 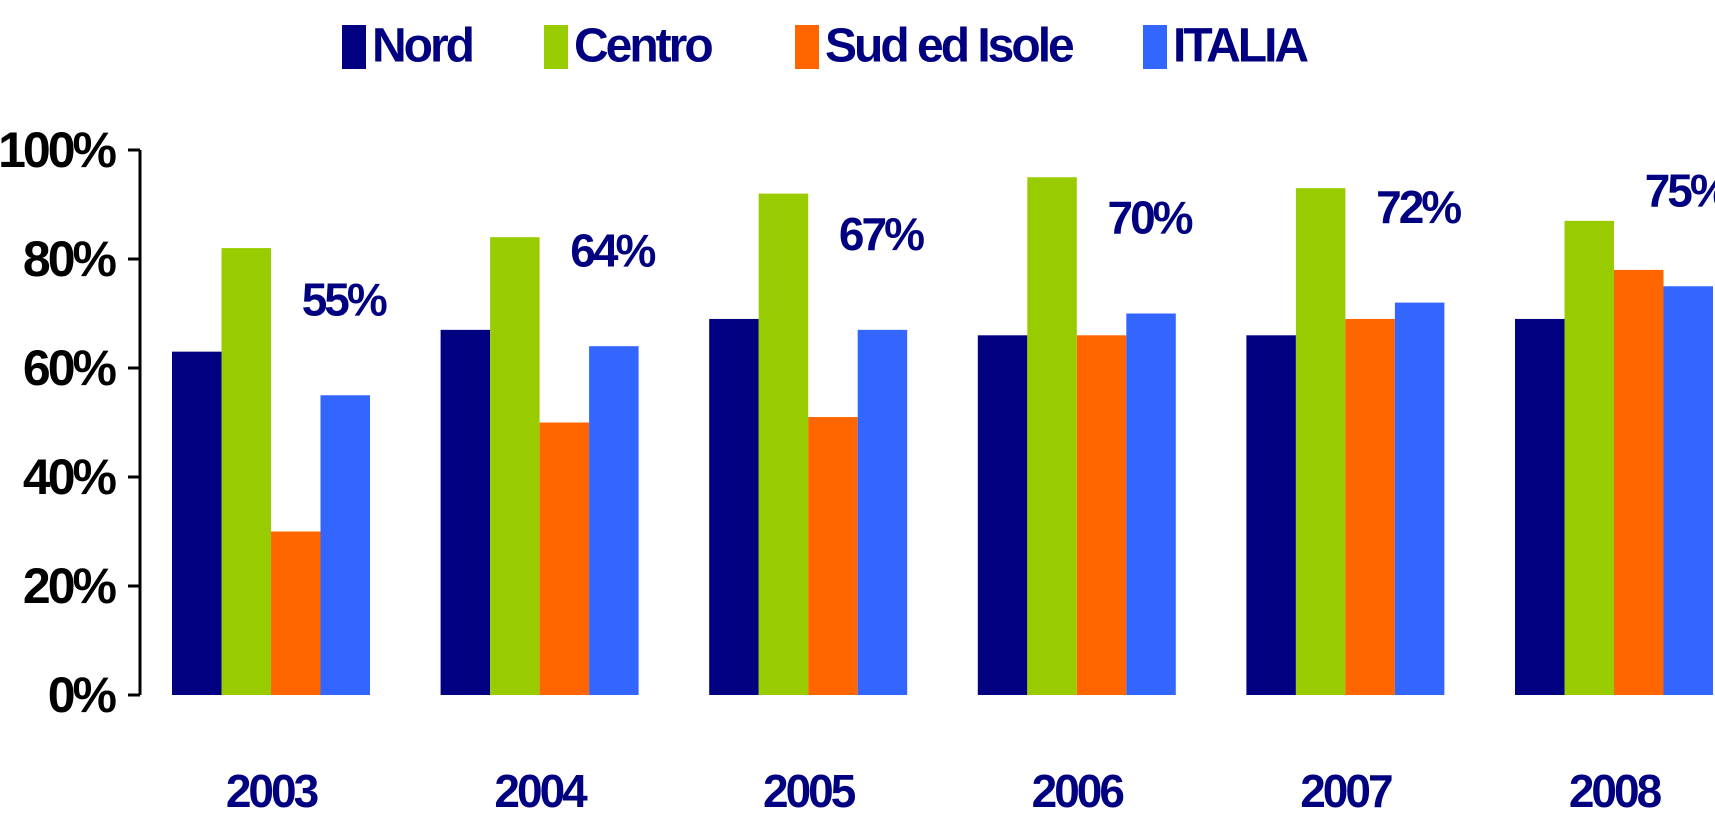 What do you see at coordinates (422, 46) in the screenshot?
I see `legend-label: Nord` at bounding box center [422, 46].